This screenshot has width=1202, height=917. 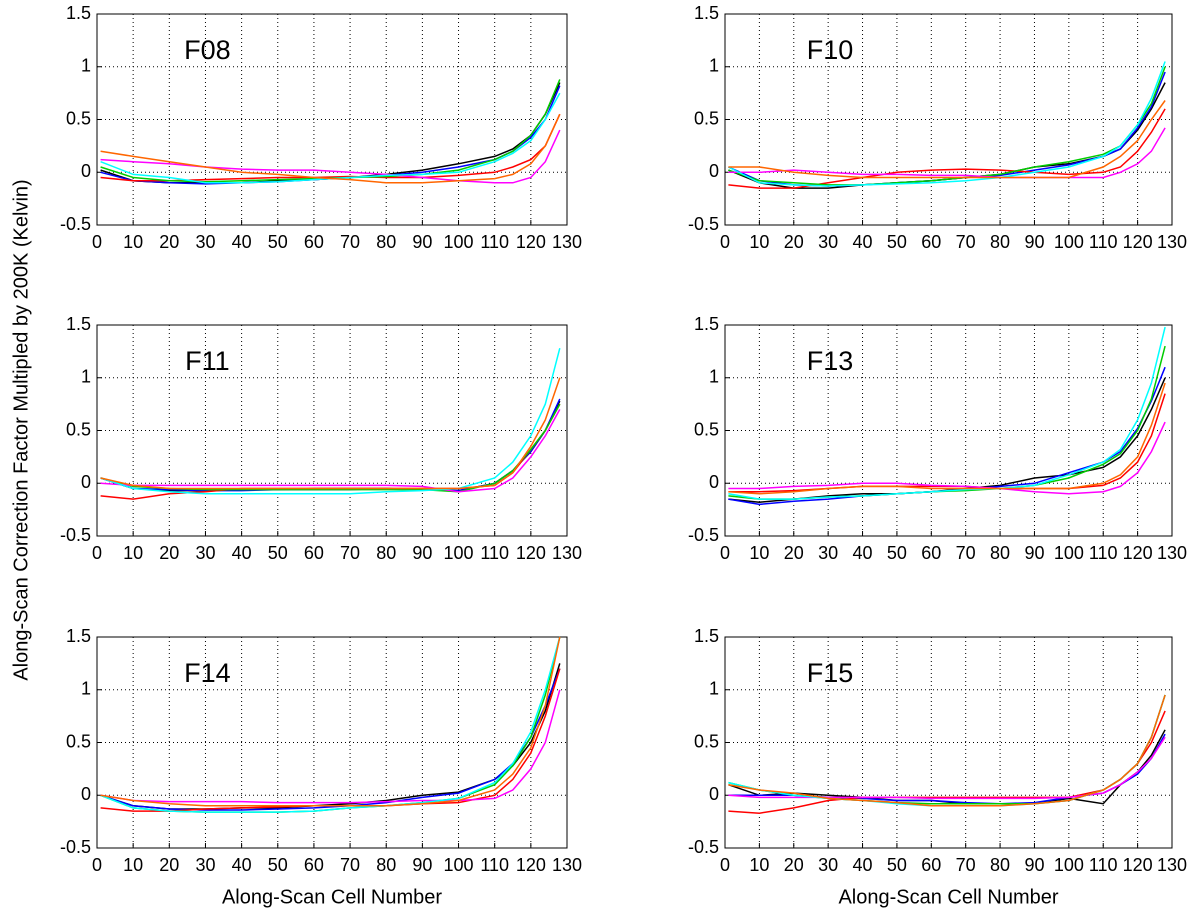 I want to click on subplot-title: F14, so click(x=207, y=673).